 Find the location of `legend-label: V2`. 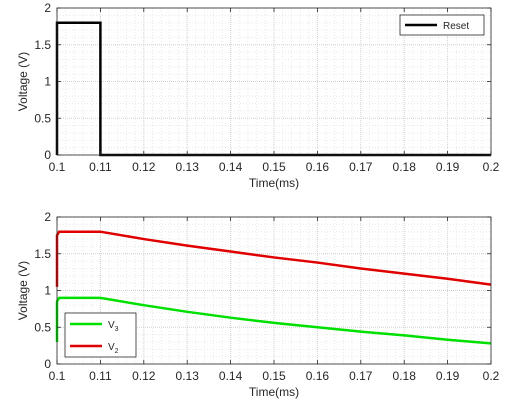

legend-label: V2 is located at coordinates (113, 348).